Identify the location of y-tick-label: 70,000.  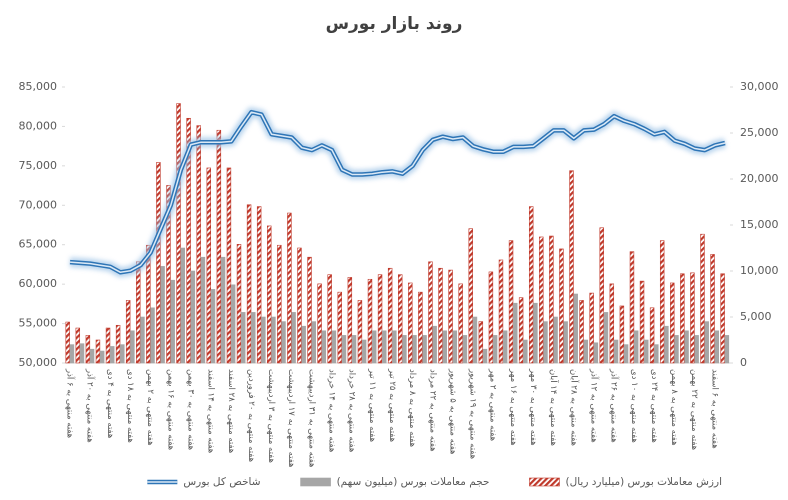
(38, 204).